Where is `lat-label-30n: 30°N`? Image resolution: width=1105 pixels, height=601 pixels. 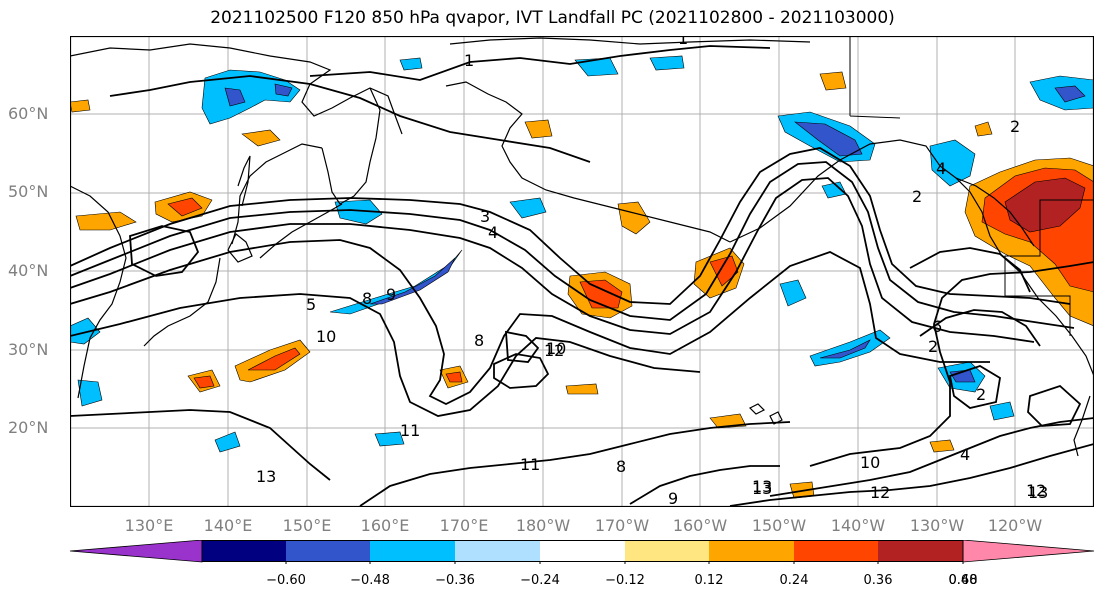 lat-label-30n: 30°N is located at coordinates (28, 349).